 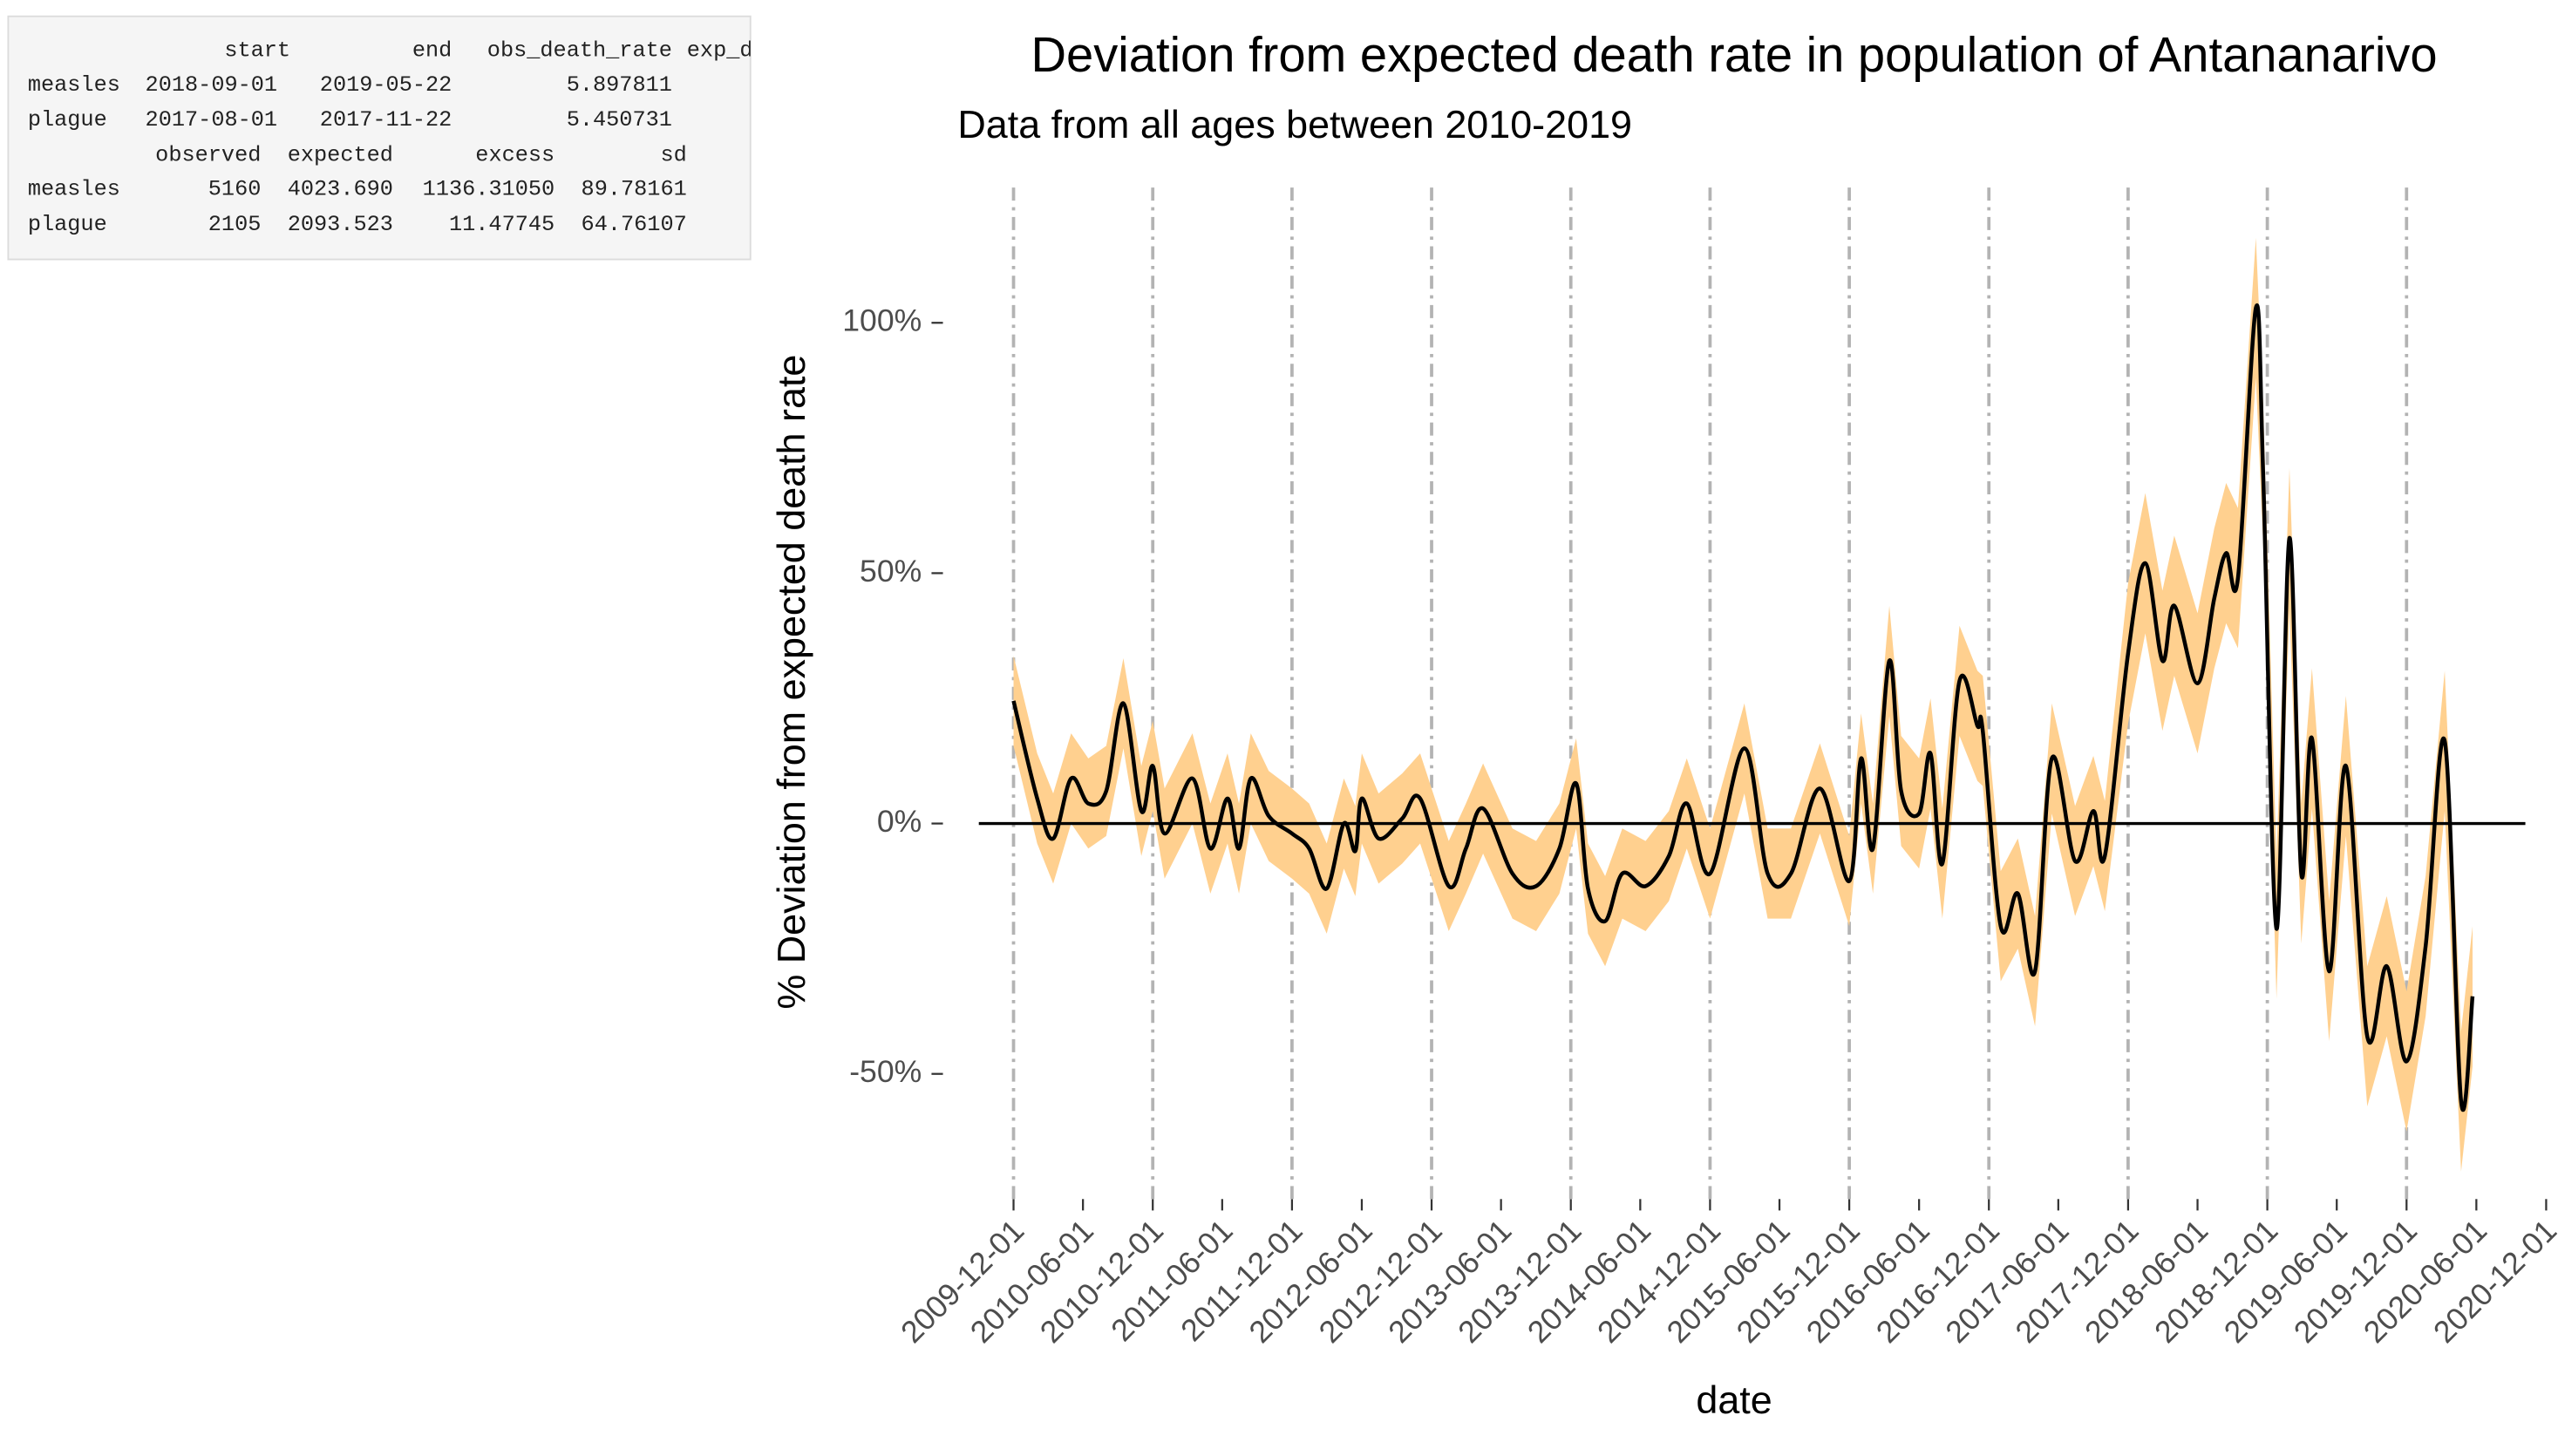 What do you see at coordinates (634, 189) in the screenshot?
I see `console-text: 89.78161` at bounding box center [634, 189].